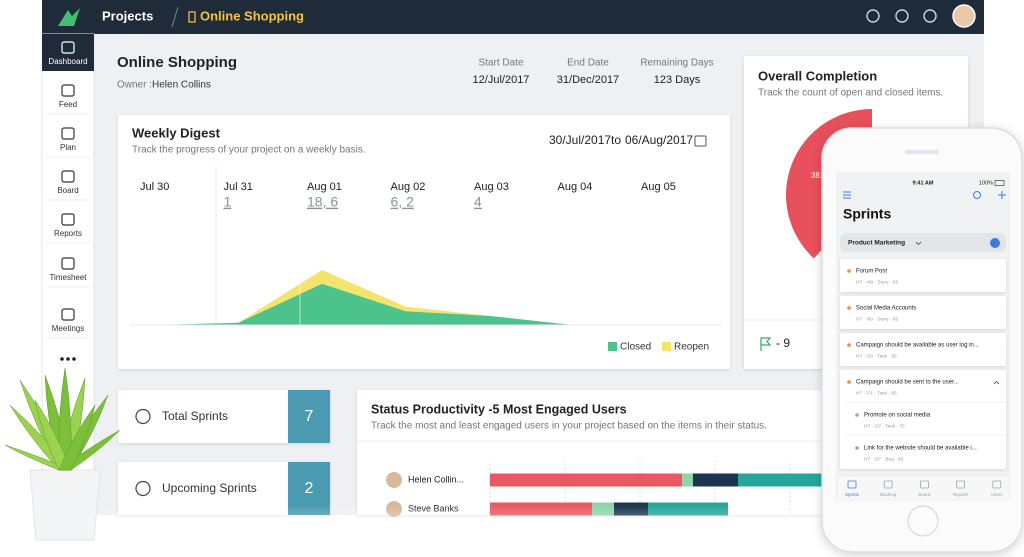 The height and width of the screenshot is (557, 1024). Describe the element at coordinates (209, 488) in the screenshot. I see `sprint-label: Upcoming Sprints` at that location.